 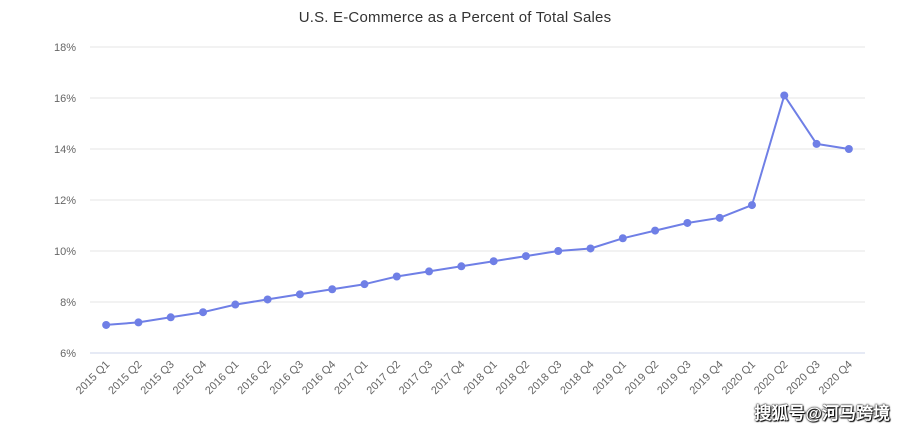 What do you see at coordinates (222, 378) in the screenshot?
I see `x-tick-label: 2016 Q1` at bounding box center [222, 378].